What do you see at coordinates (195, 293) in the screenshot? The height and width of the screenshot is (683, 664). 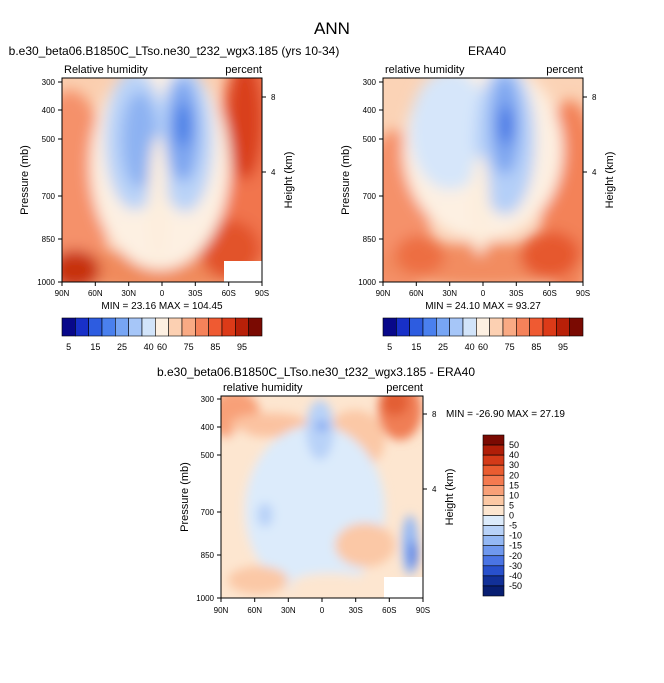 I see `x-tick-label: 30S` at bounding box center [195, 293].